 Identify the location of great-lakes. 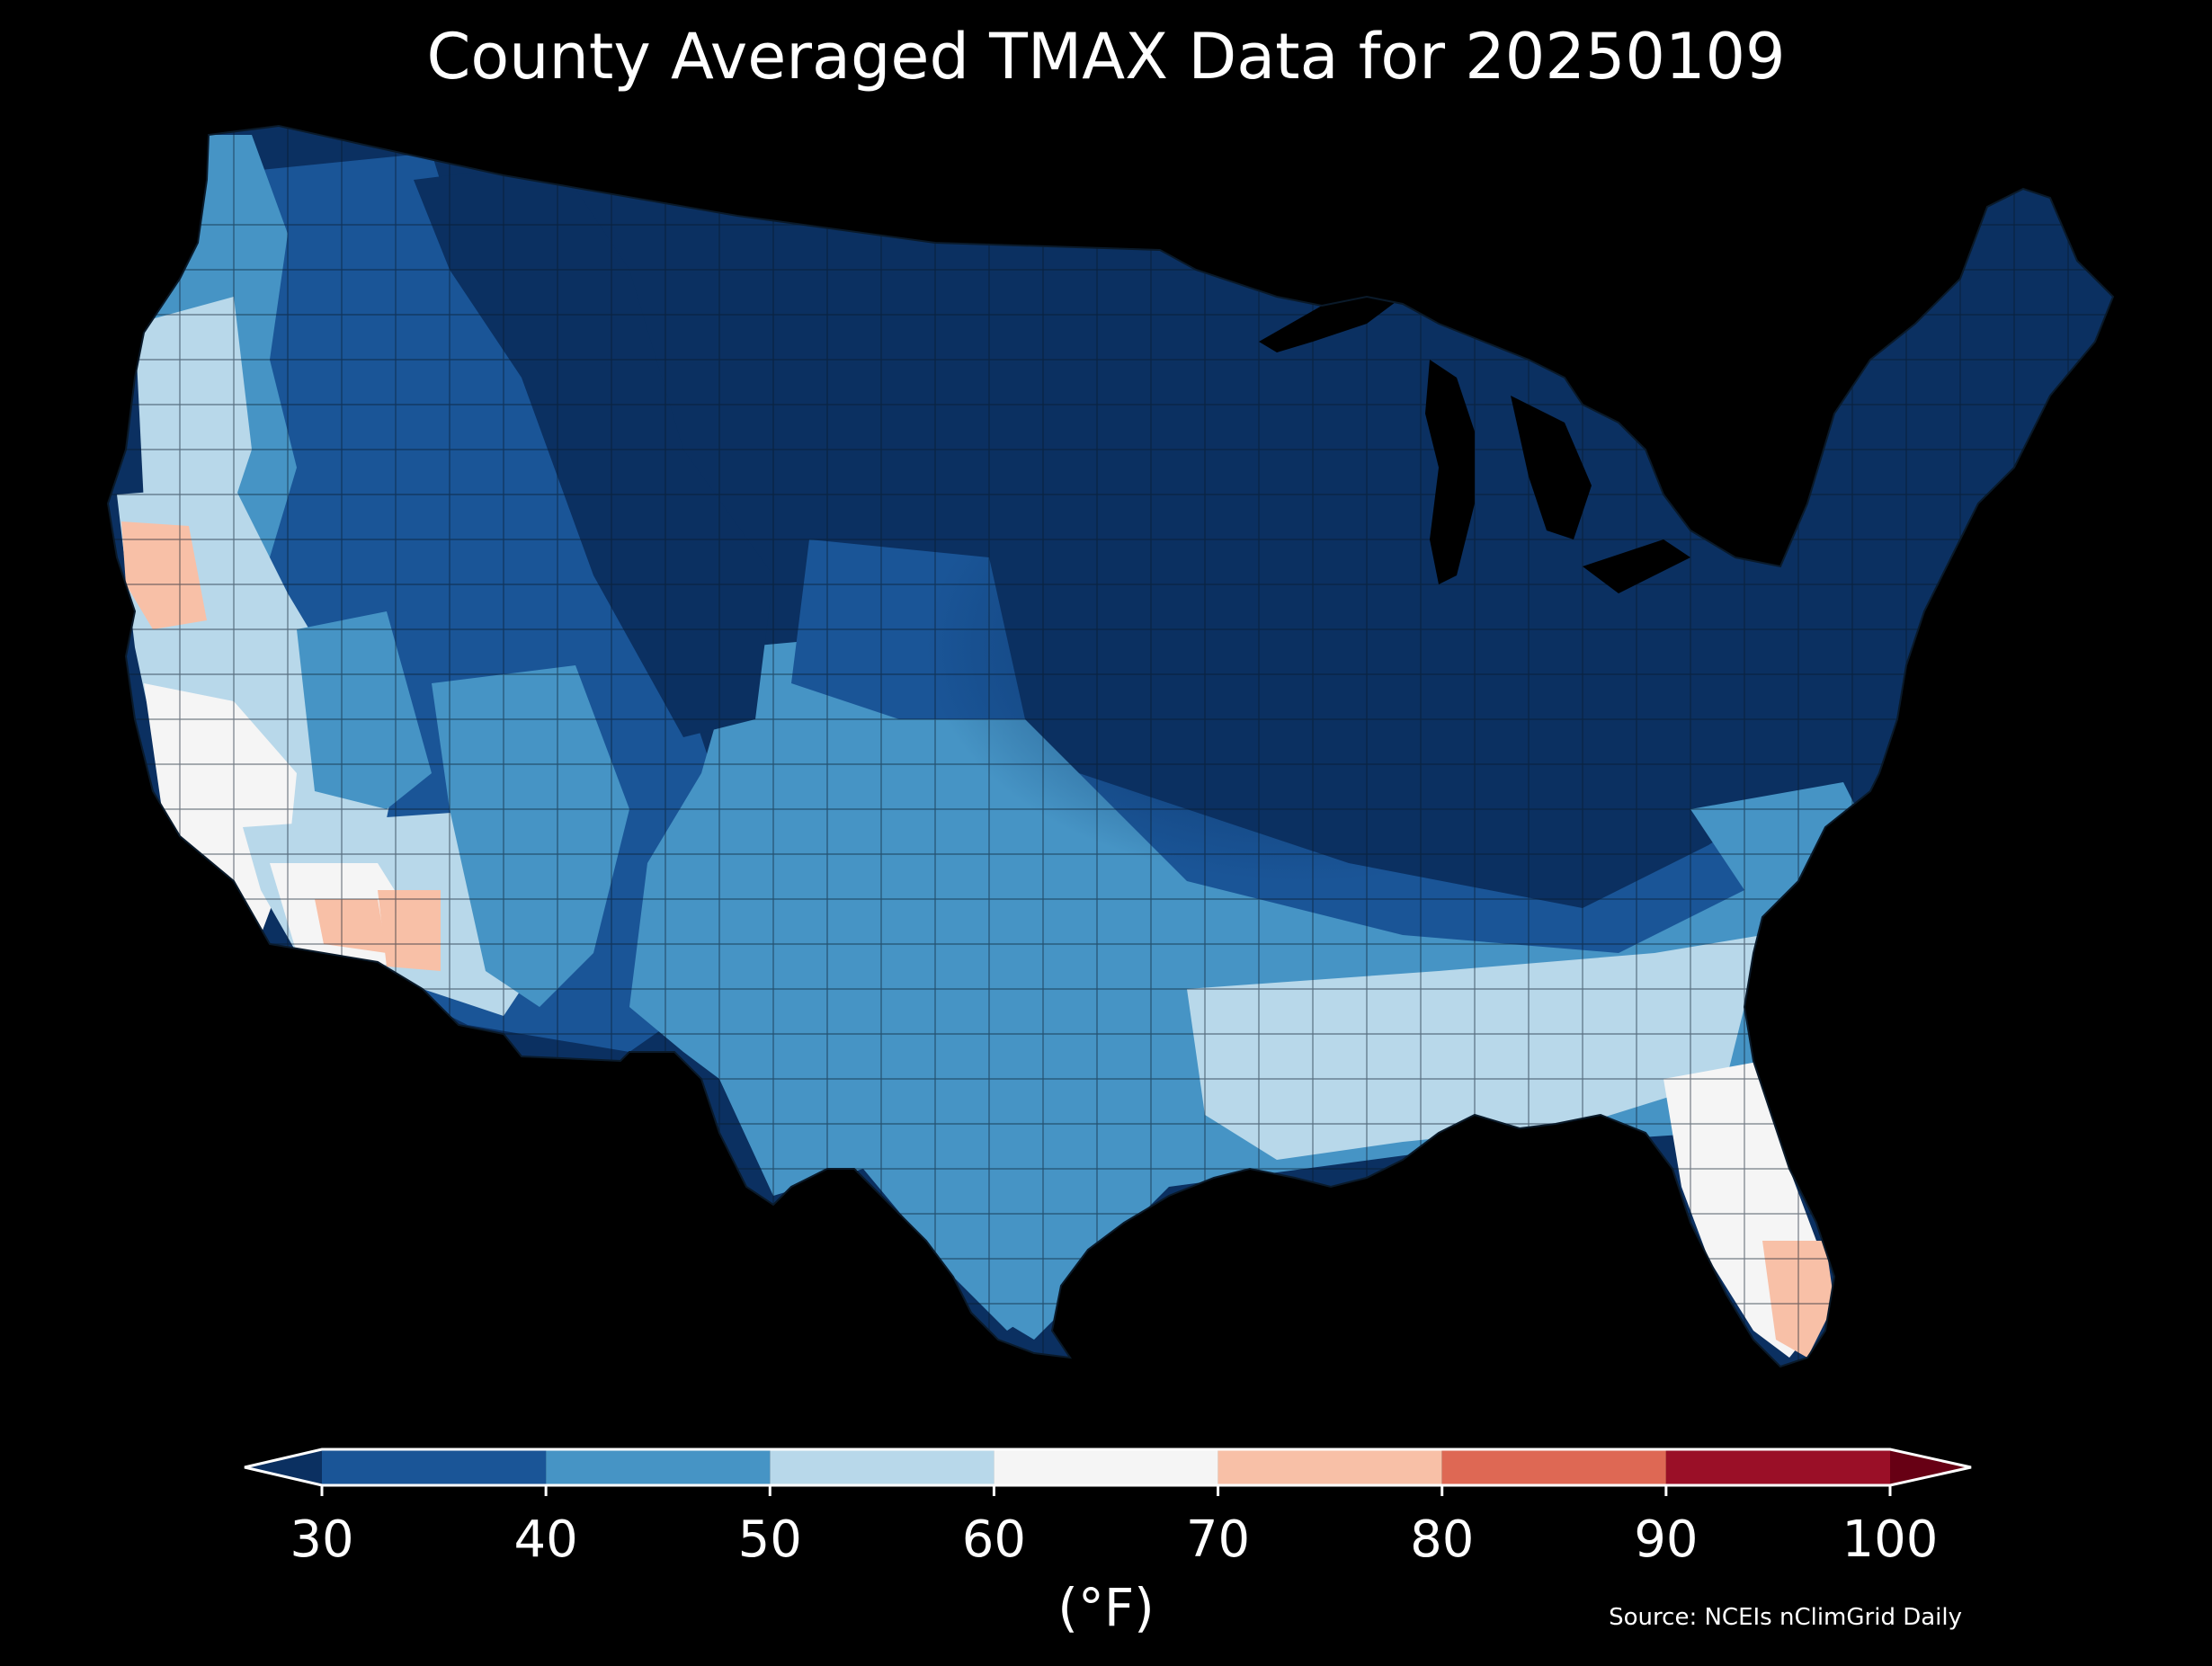
(1524, 441).